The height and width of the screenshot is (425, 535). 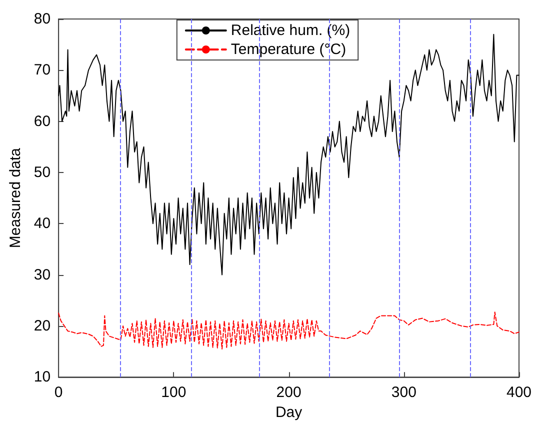 I want to click on legend-label: Relative hum. (%), so click(x=290, y=30).